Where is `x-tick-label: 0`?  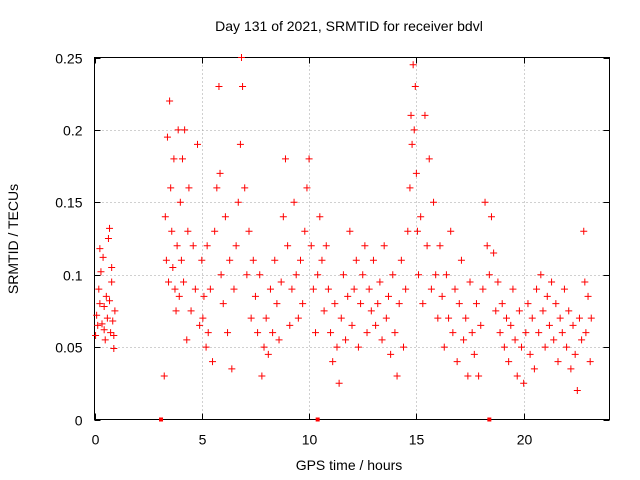 x-tick-label: 0 is located at coordinates (96, 440).